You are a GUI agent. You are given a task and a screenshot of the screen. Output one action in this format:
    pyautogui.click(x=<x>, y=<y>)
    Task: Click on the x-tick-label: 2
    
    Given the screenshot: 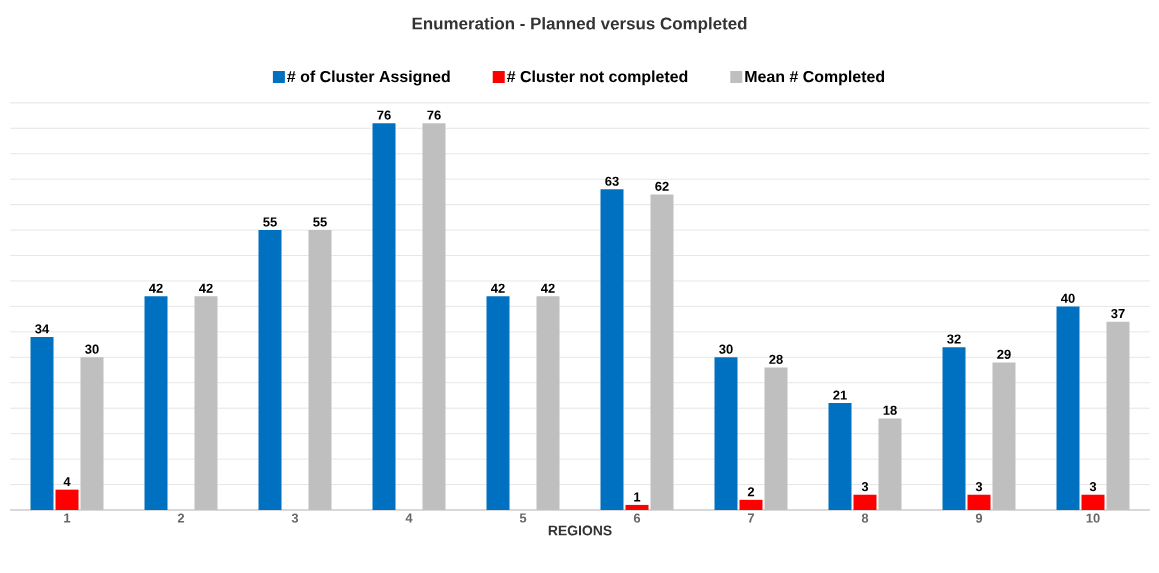 What is the action you would take?
    pyautogui.click(x=181, y=518)
    